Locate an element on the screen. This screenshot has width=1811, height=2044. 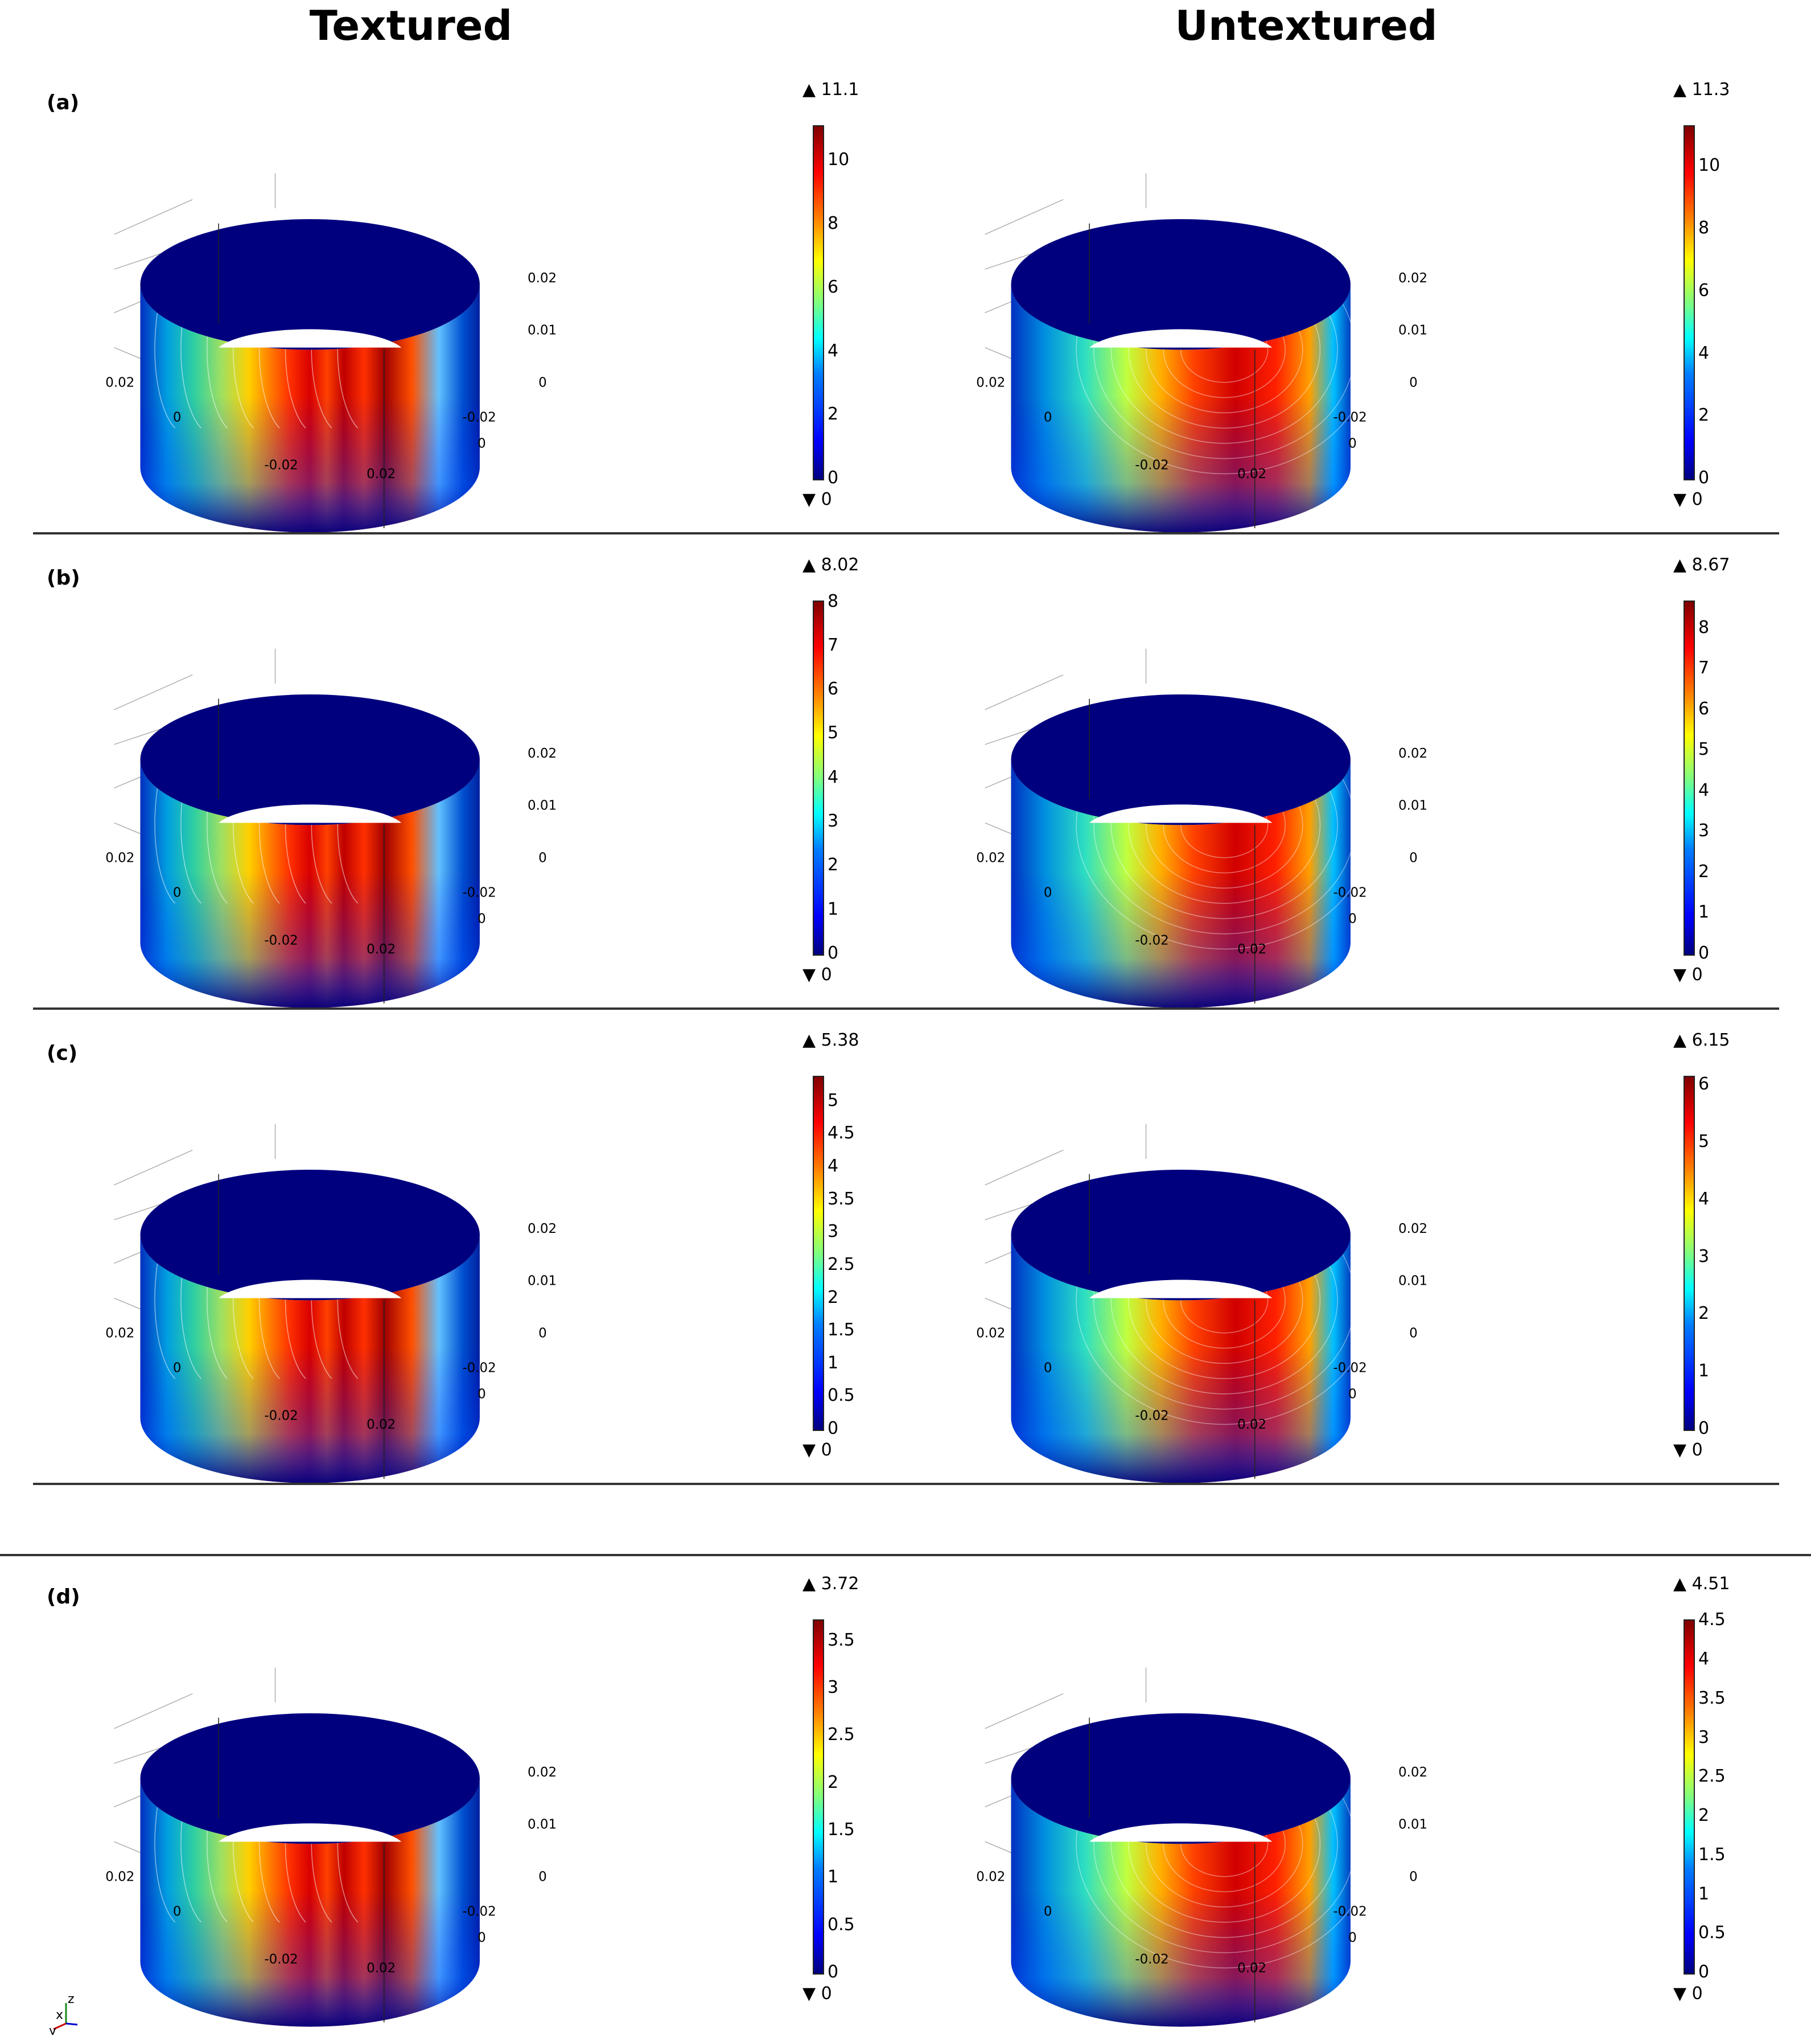
colorbar-max-value: 6.15 is located at coordinates (1710, 1040).